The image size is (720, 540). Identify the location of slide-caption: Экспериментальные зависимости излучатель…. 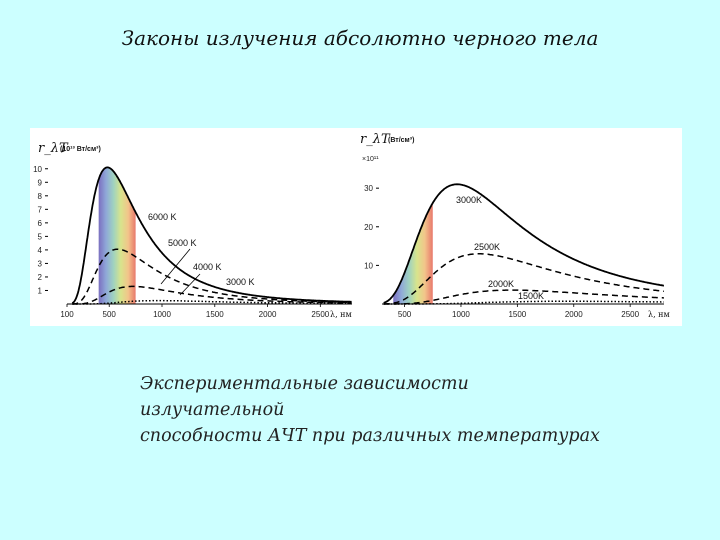
(370, 410).